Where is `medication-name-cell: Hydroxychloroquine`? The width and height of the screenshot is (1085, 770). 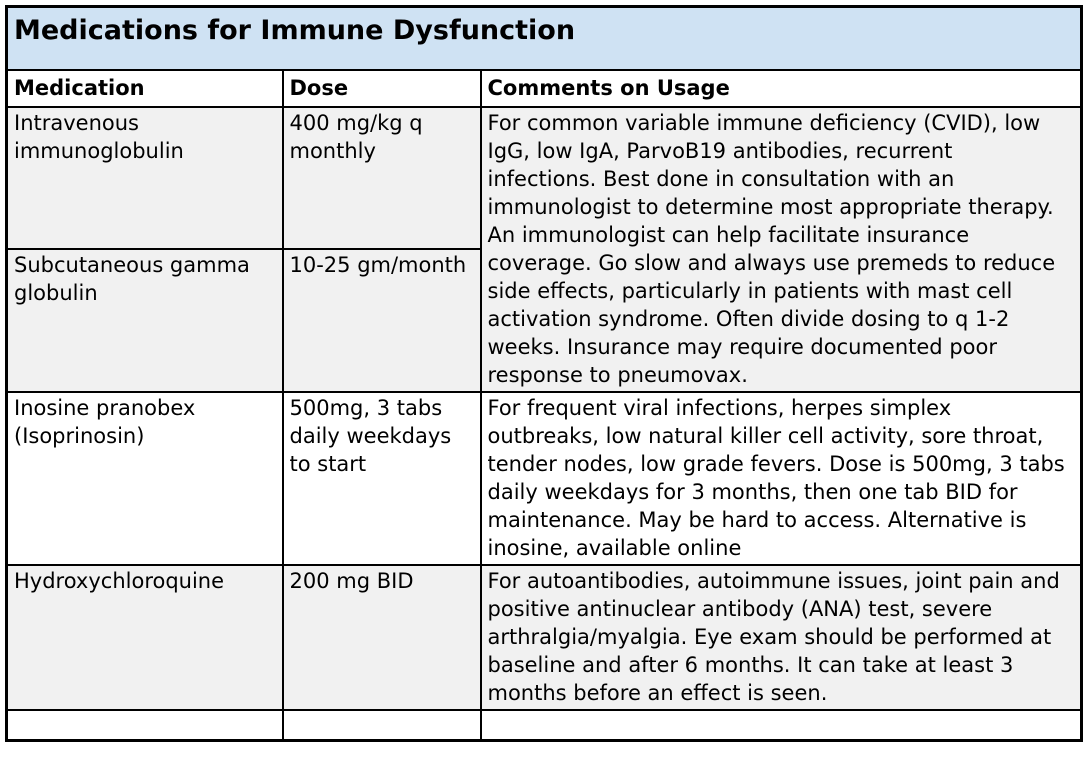 medication-name-cell: Hydroxychloroquine is located at coordinates (144, 637).